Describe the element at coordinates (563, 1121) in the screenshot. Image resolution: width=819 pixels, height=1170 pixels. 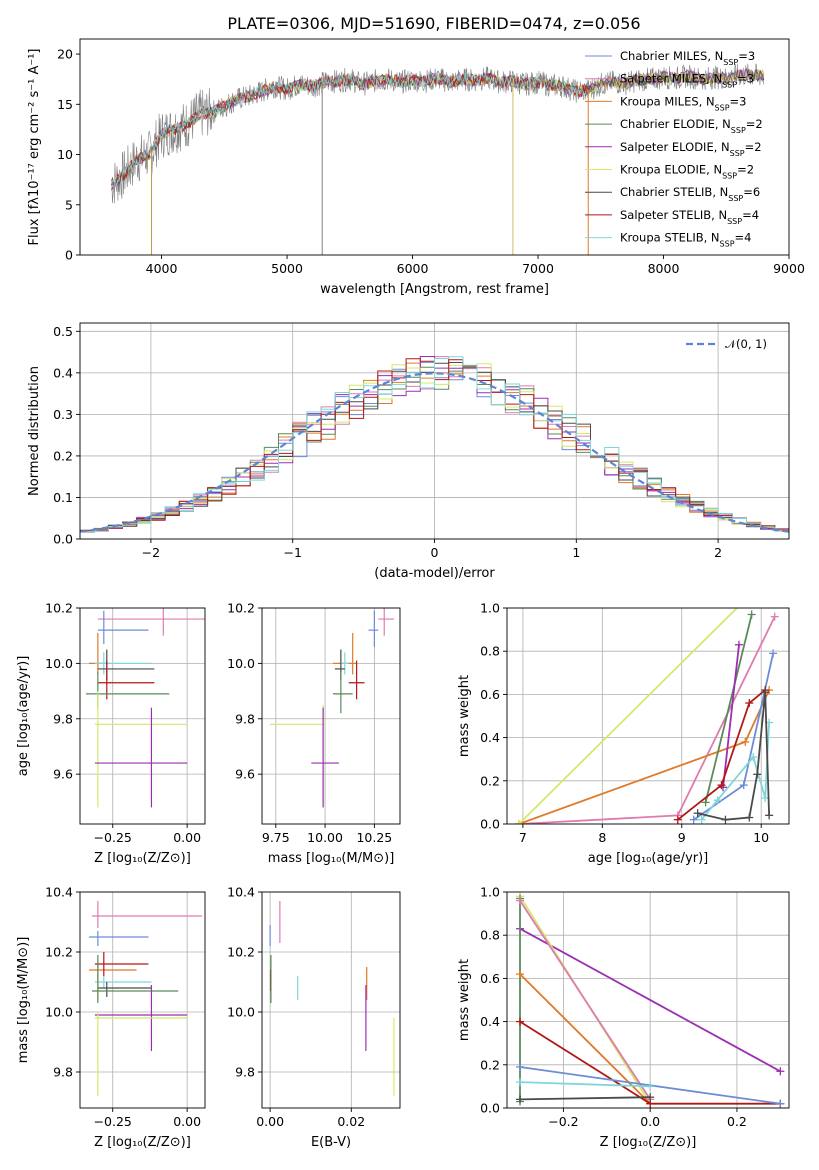
I see `x-tick-label: −0.2` at that location.